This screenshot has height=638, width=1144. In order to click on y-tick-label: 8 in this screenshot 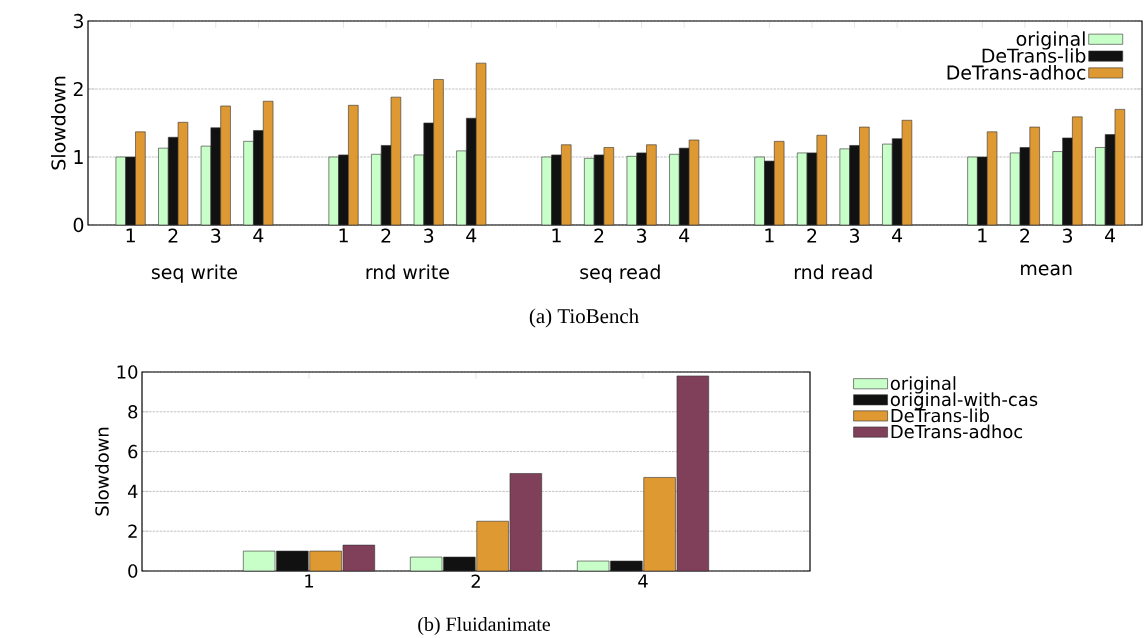, I will do `click(133, 411)`.